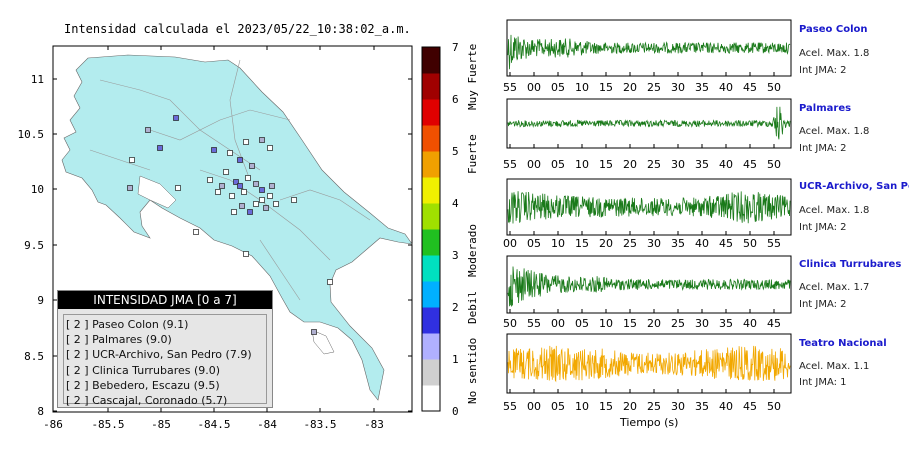  What do you see at coordinates (165, 300) in the screenshot?
I see `legend-header: INTENSIDAD JMA [0 a 7]` at bounding box center [165, 300].